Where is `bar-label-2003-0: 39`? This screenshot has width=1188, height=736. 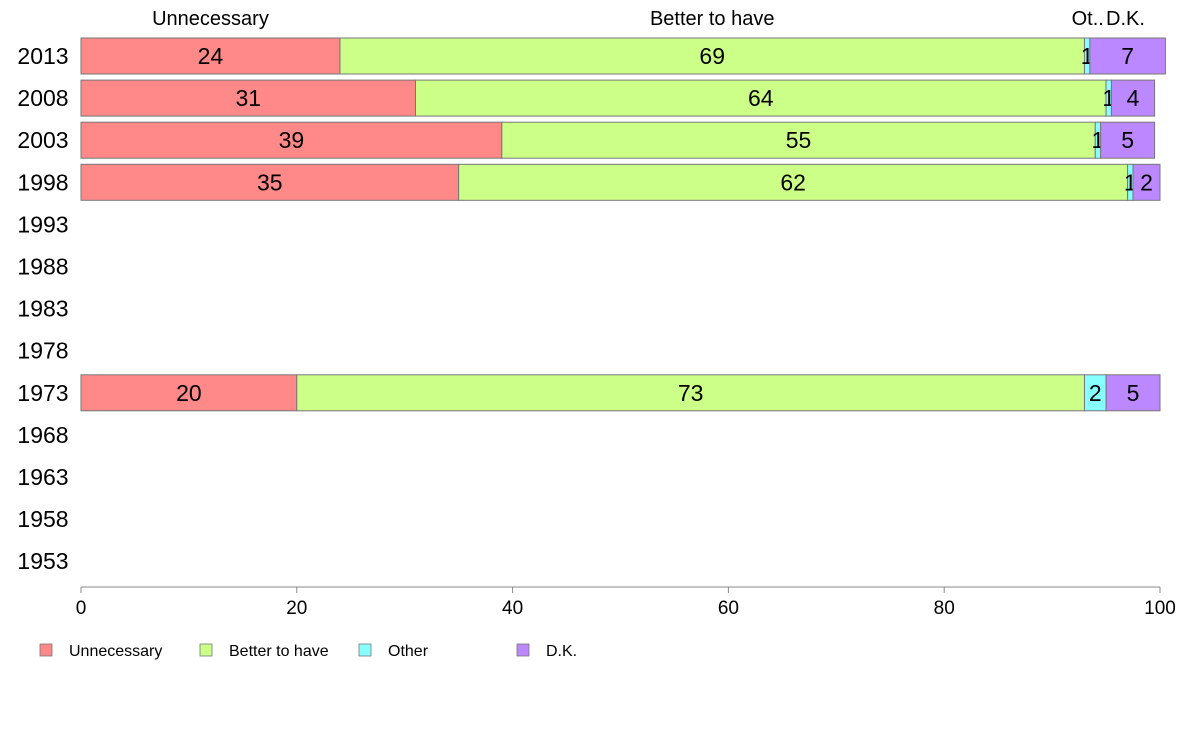 bar-label-2003-0: 39 is located at coordinates (292, 140).